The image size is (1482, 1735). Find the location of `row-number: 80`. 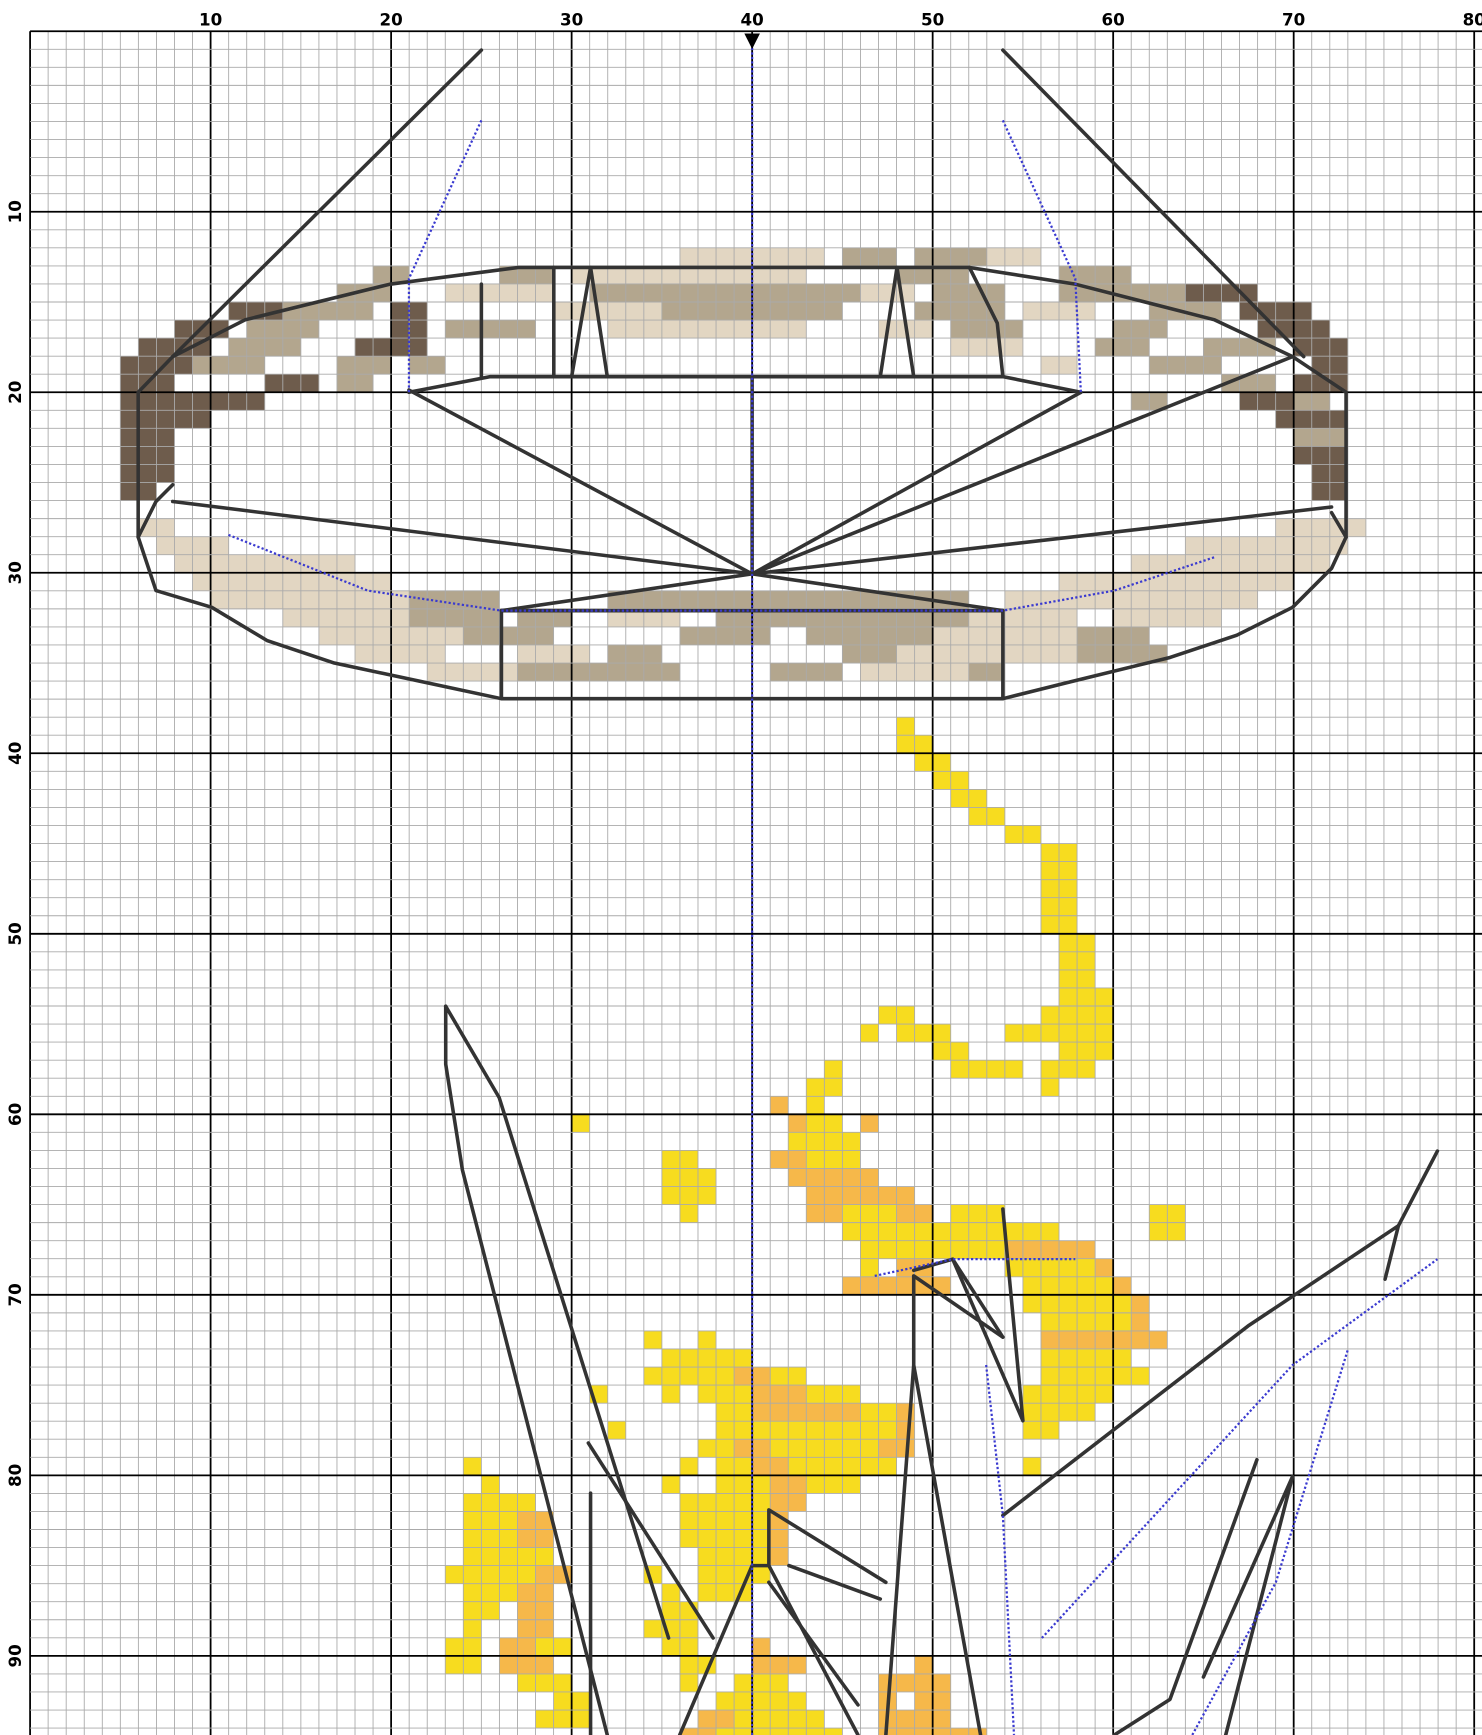

row-number: 80 is located at coordinates (15, 1475).